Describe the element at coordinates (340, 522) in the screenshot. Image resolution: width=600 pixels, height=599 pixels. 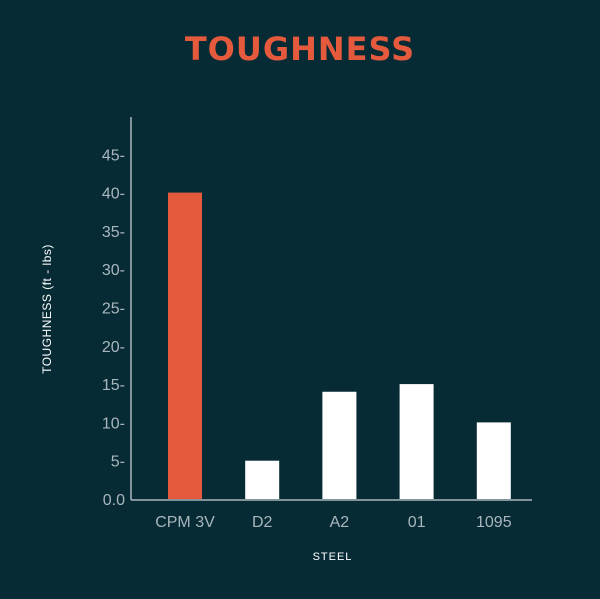
I see `x-tick-label: A2` at that location.